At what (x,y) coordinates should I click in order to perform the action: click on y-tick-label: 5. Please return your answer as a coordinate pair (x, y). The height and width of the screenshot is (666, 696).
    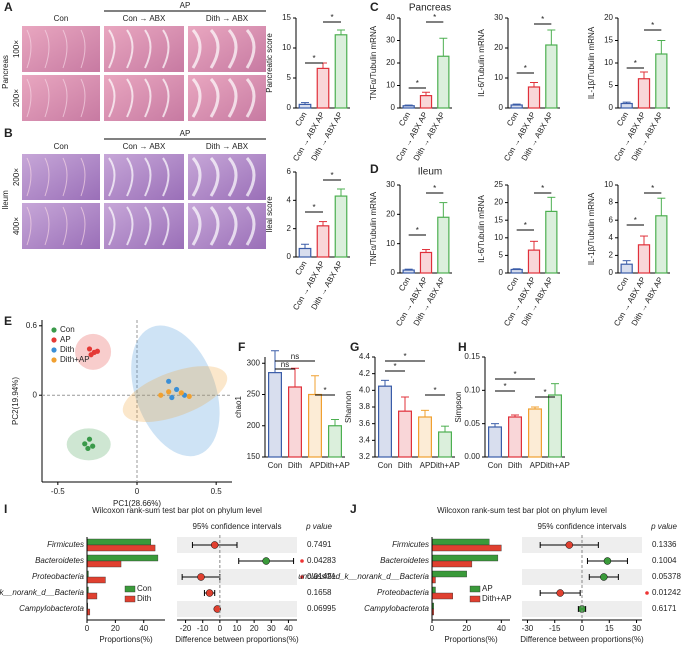
    Looking at the image, I should click on (611, 85).